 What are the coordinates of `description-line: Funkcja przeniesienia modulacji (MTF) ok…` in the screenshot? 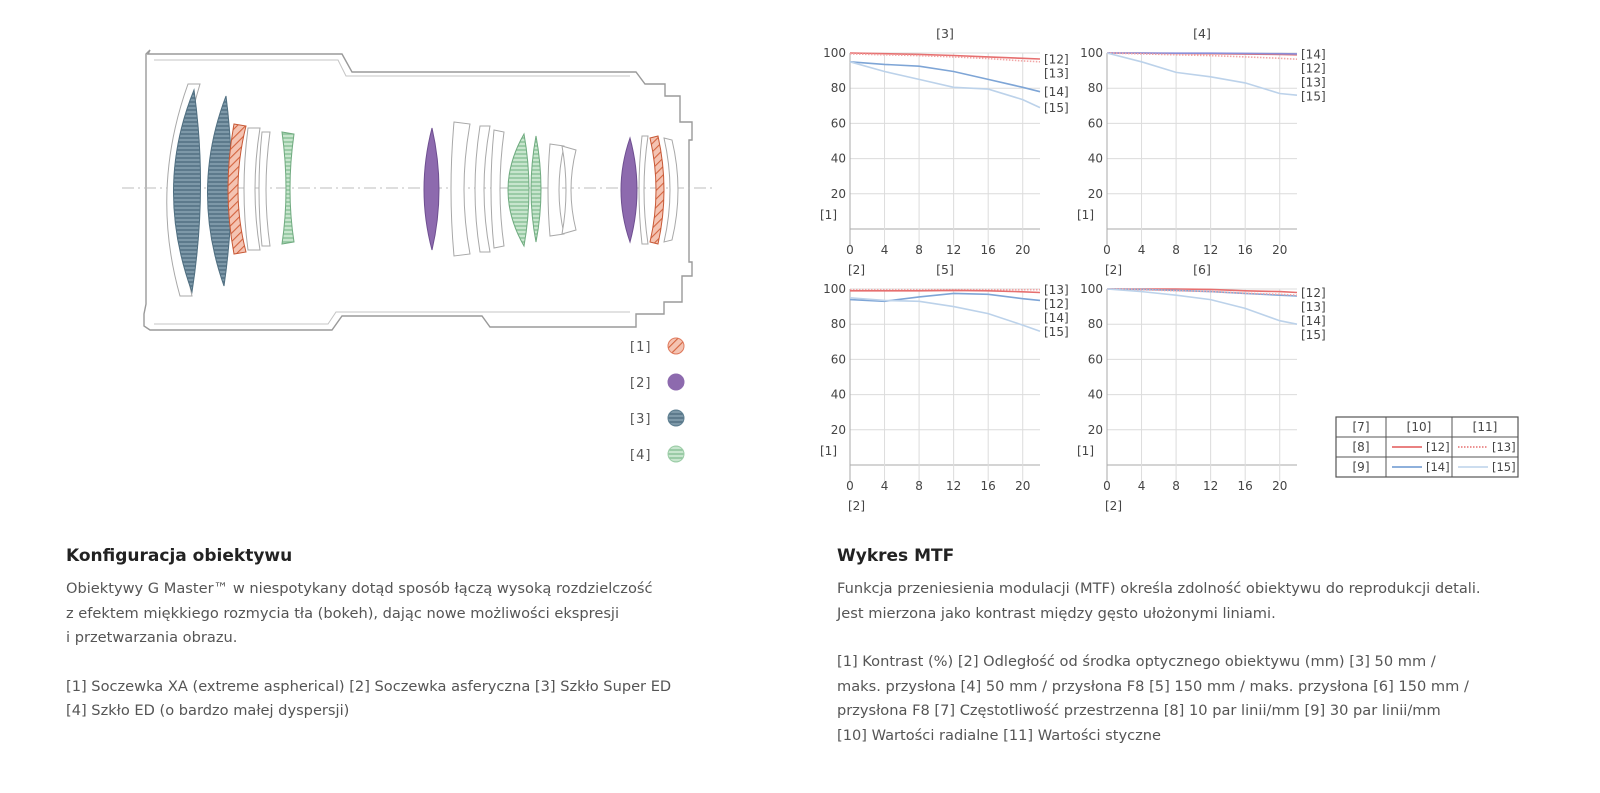 It's located at (1159, 588).